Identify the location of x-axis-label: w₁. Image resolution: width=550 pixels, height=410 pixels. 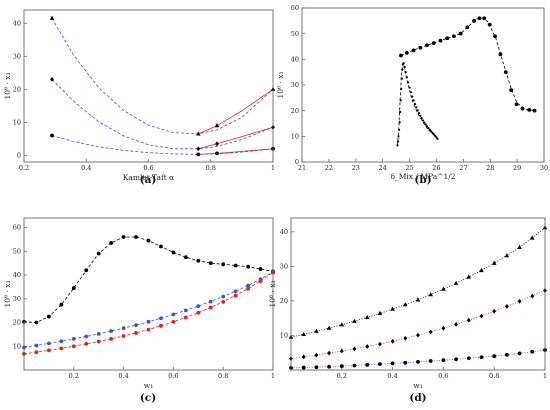
(148, 385).